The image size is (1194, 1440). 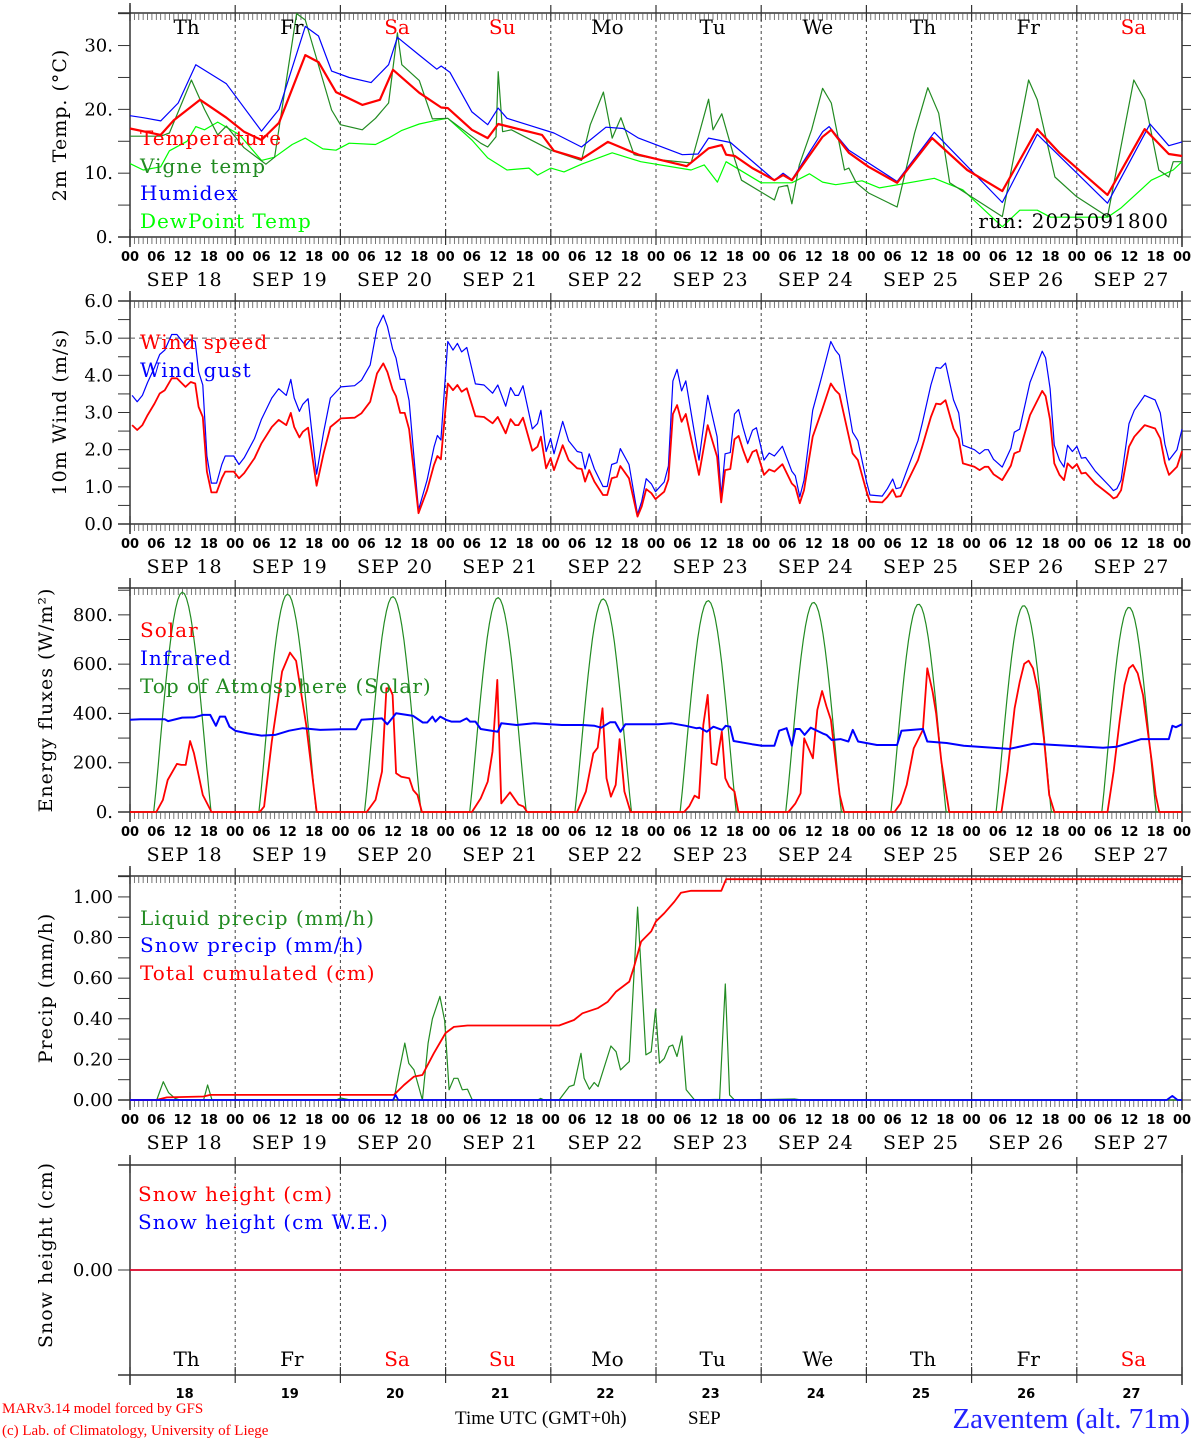 What do you see at coordinates (816, 1394) in the screenshot?
I see `day-number-label: 24` at bounding box center [816, 1394].